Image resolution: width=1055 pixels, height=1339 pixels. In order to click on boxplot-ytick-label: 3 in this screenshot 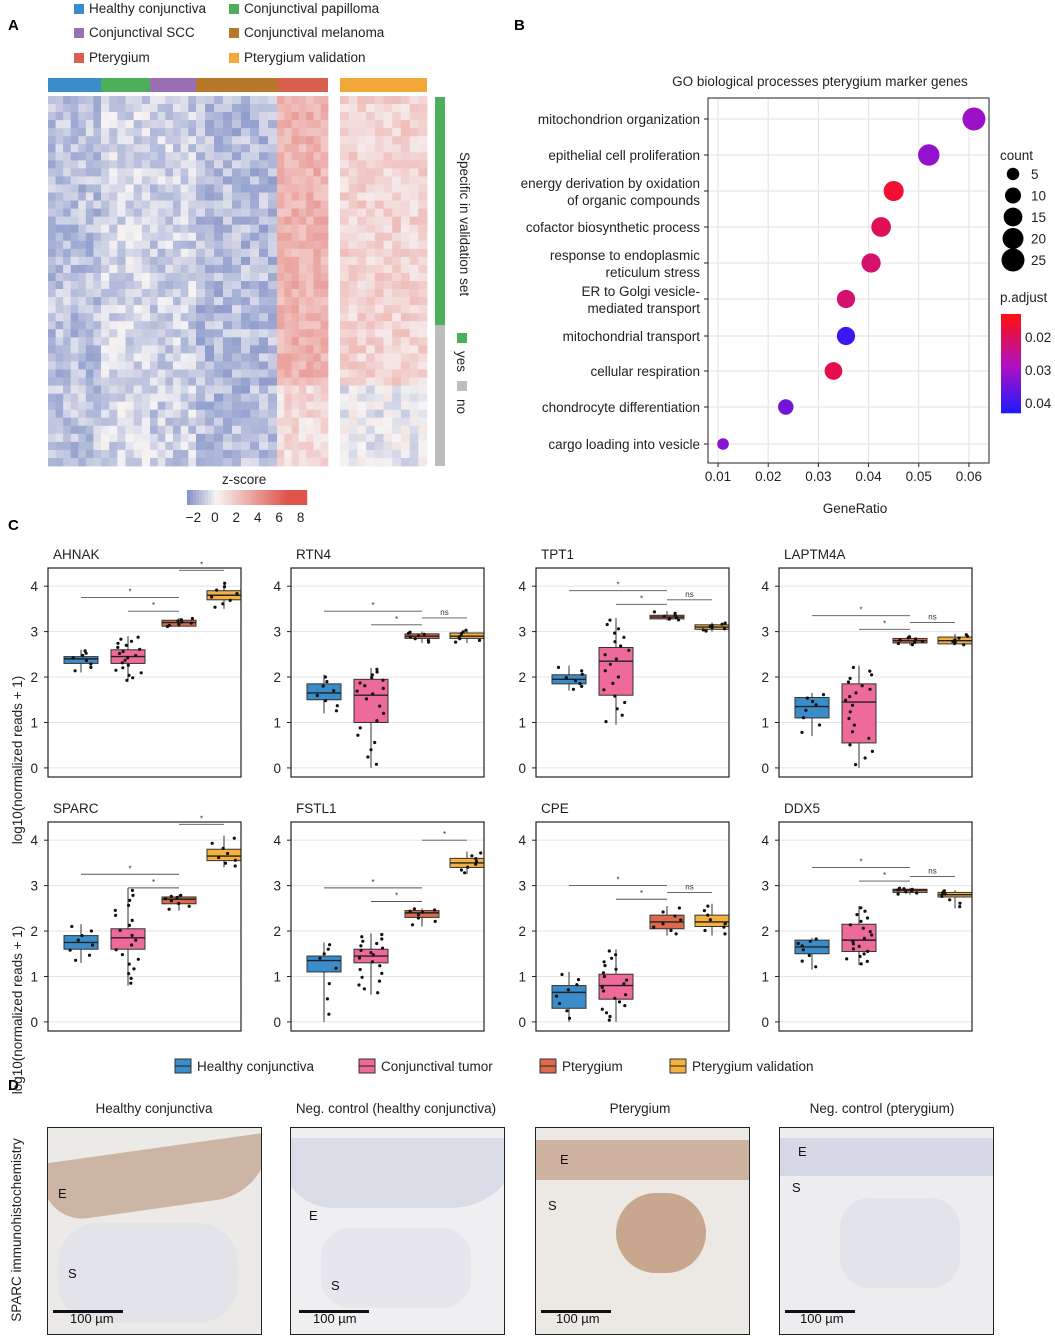, I will do `click(522, 632)`.